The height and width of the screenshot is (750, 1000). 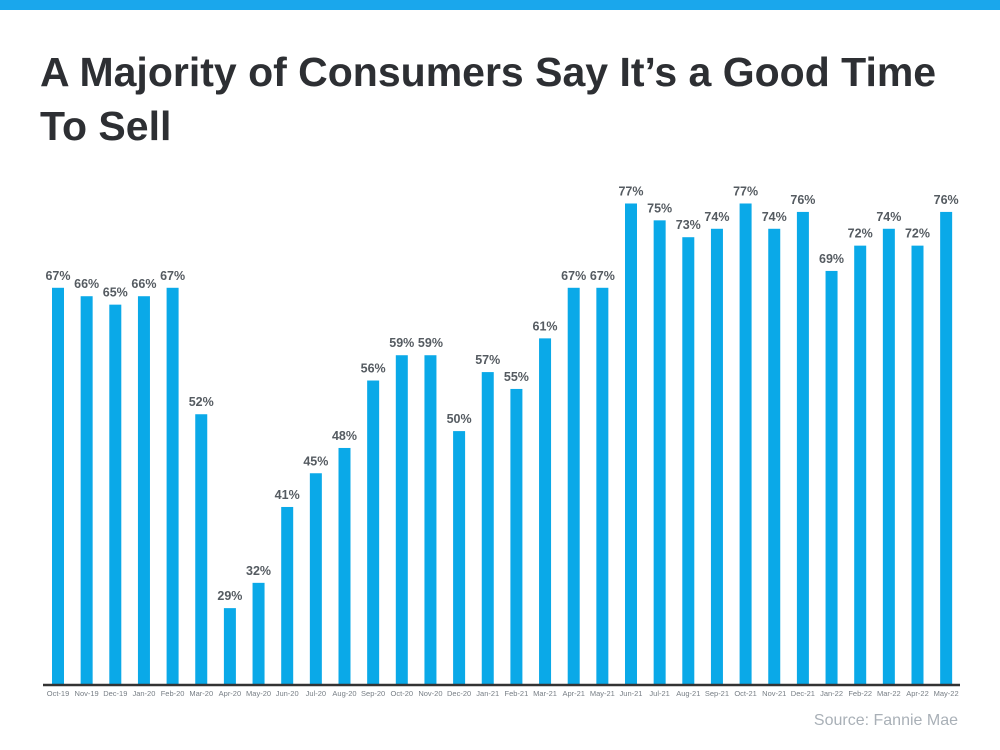 What do you see at coordinates (631, 693) in the screenshot?
I see `x-tick-label: Jun-21` at bounding box center [631, 693].